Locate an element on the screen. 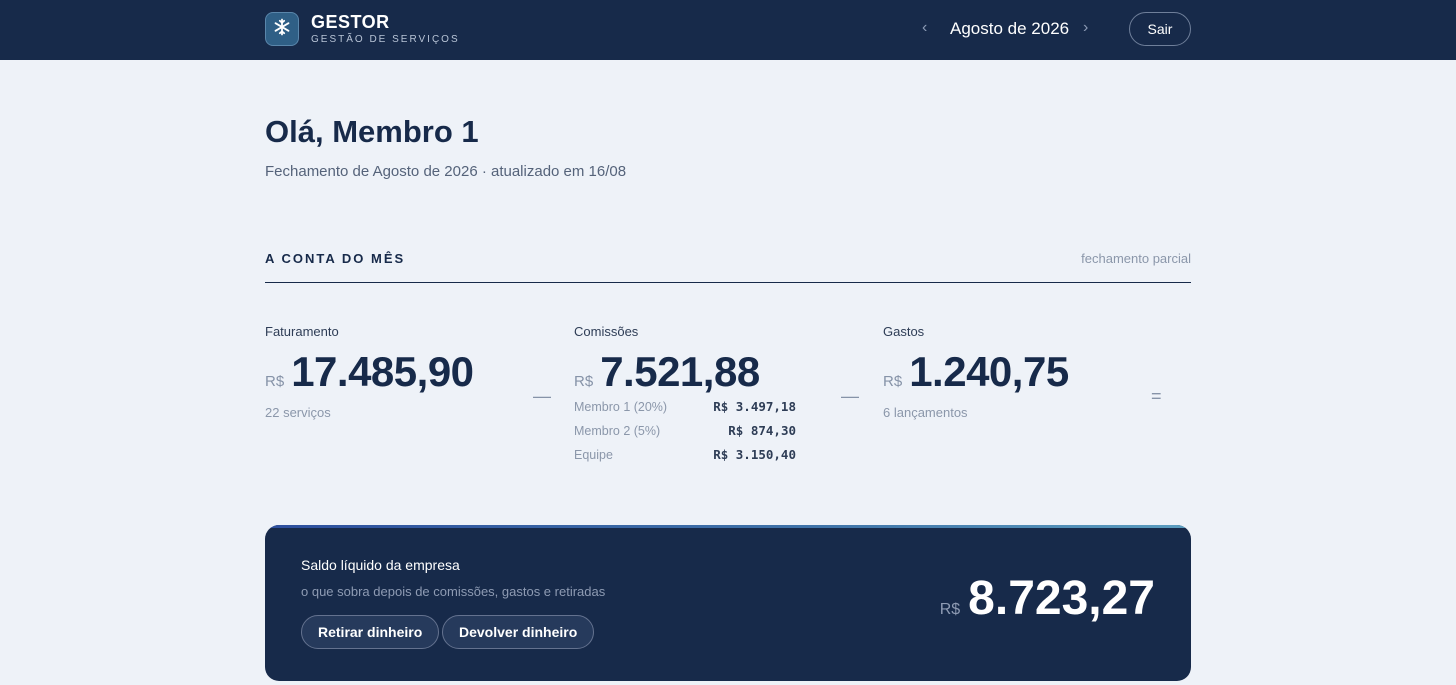 This screenshot has width=1456, height=685. revenue-currency: R$ is located at coordinates (275, 381).